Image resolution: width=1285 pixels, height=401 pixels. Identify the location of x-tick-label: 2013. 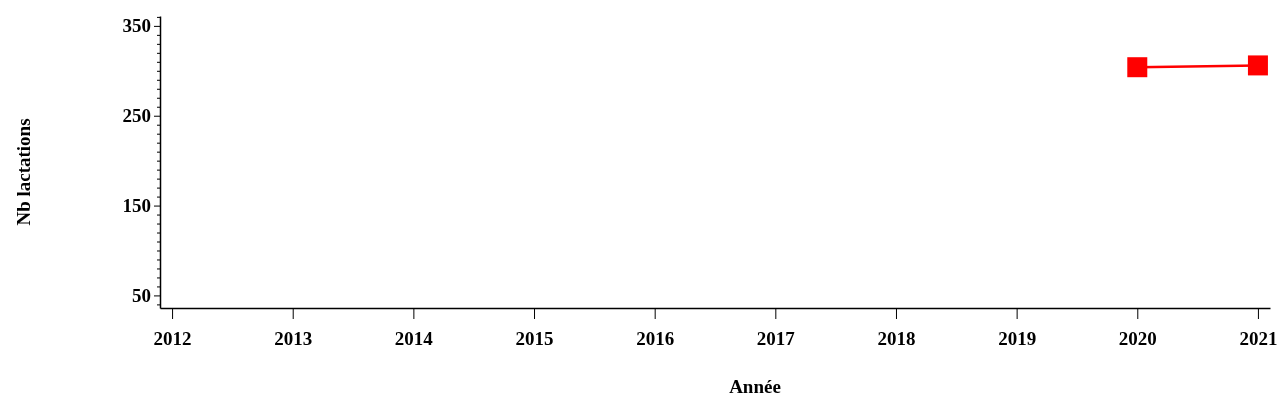
(293, 338).